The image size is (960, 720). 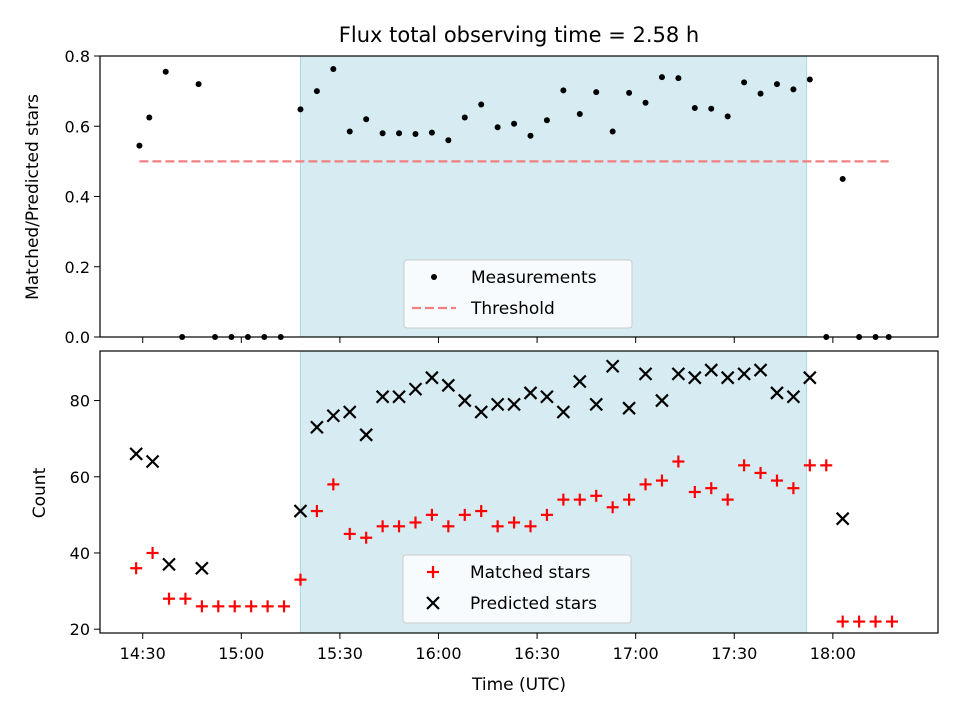 I want to click on y-tick-label-0-4: 0.8, so click(x=77, y=56).